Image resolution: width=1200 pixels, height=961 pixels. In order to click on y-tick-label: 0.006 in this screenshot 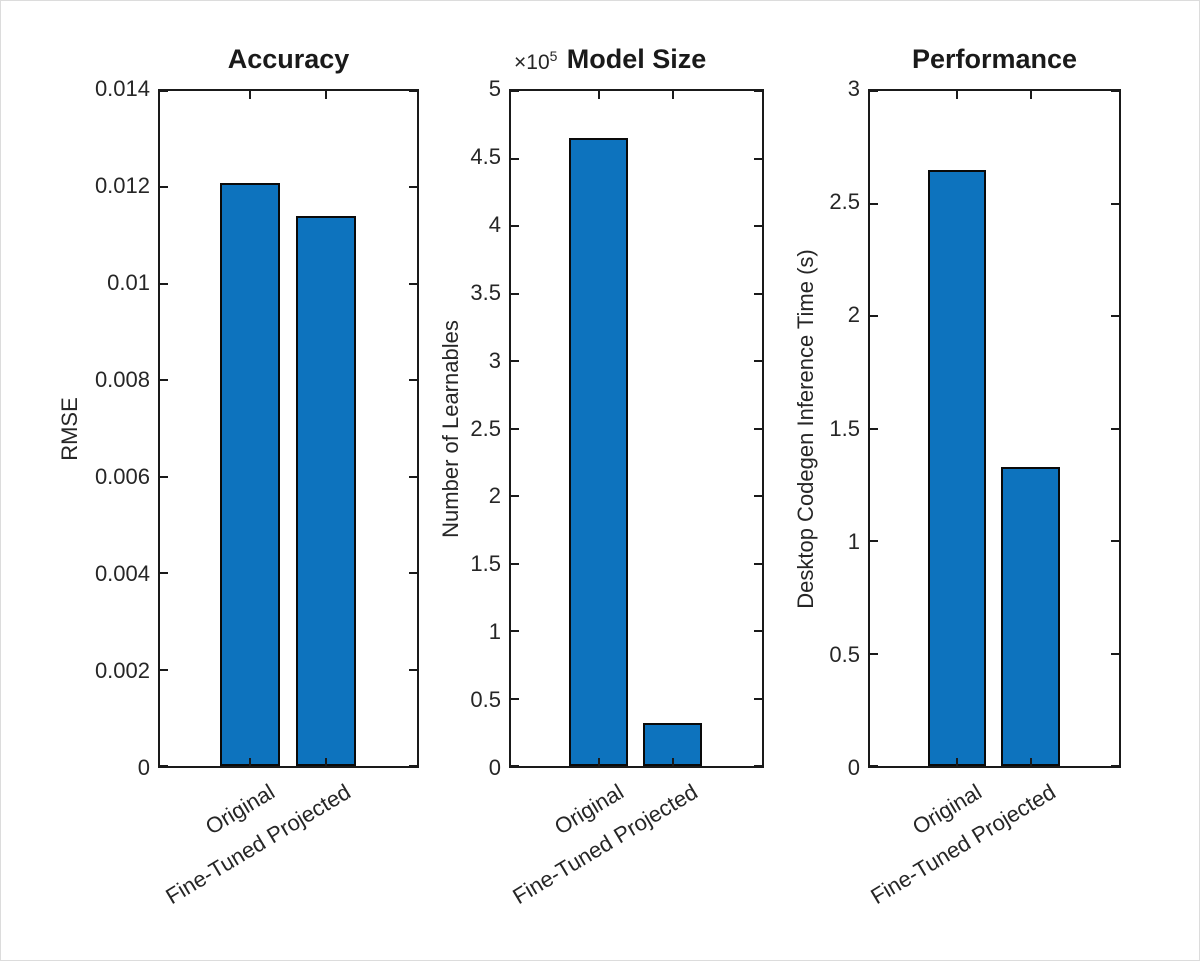, I will do `click(122, 476)`.